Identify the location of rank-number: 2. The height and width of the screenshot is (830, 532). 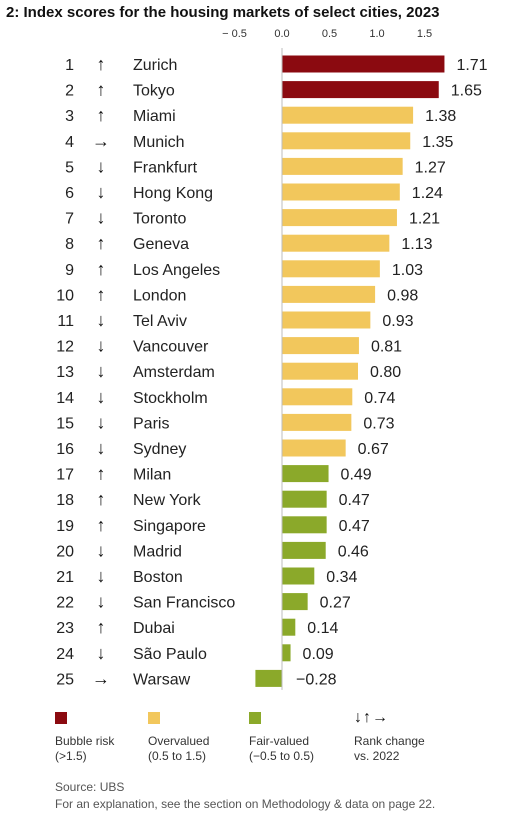
(69, 91).